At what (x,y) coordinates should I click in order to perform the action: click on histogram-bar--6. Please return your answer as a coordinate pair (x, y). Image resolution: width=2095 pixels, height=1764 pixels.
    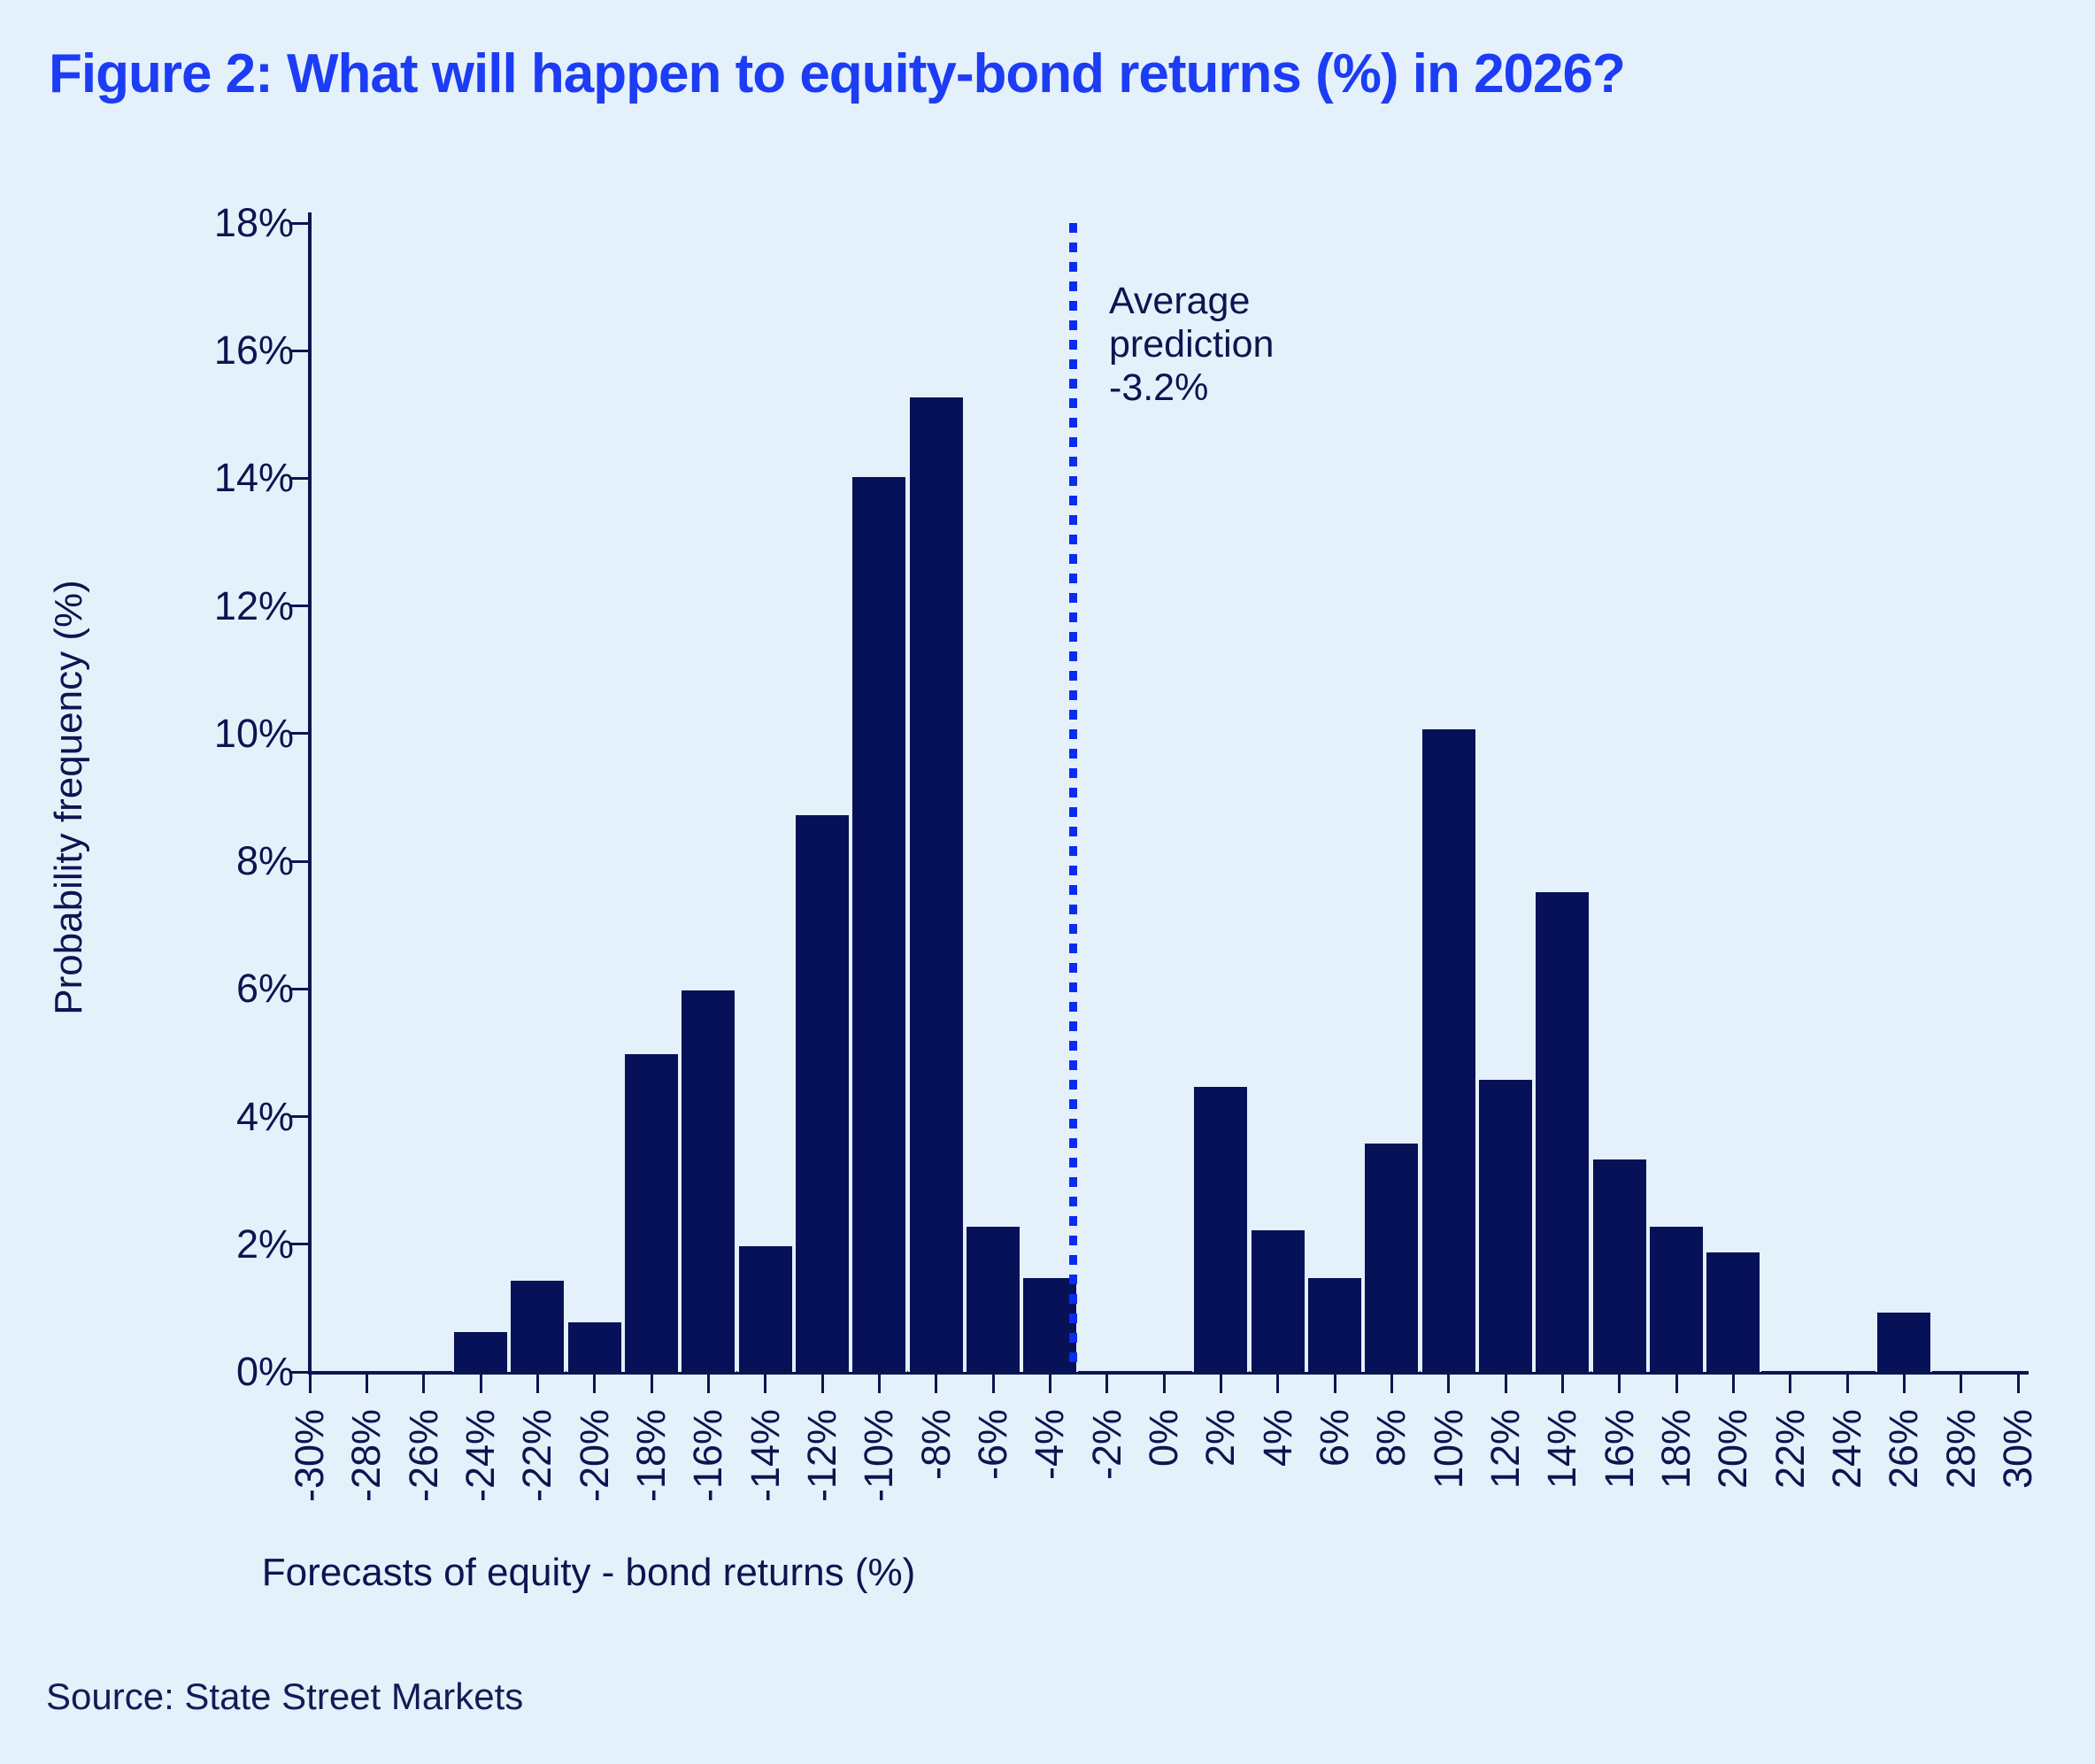
    Looking at the image, I should click on (993, 1299).